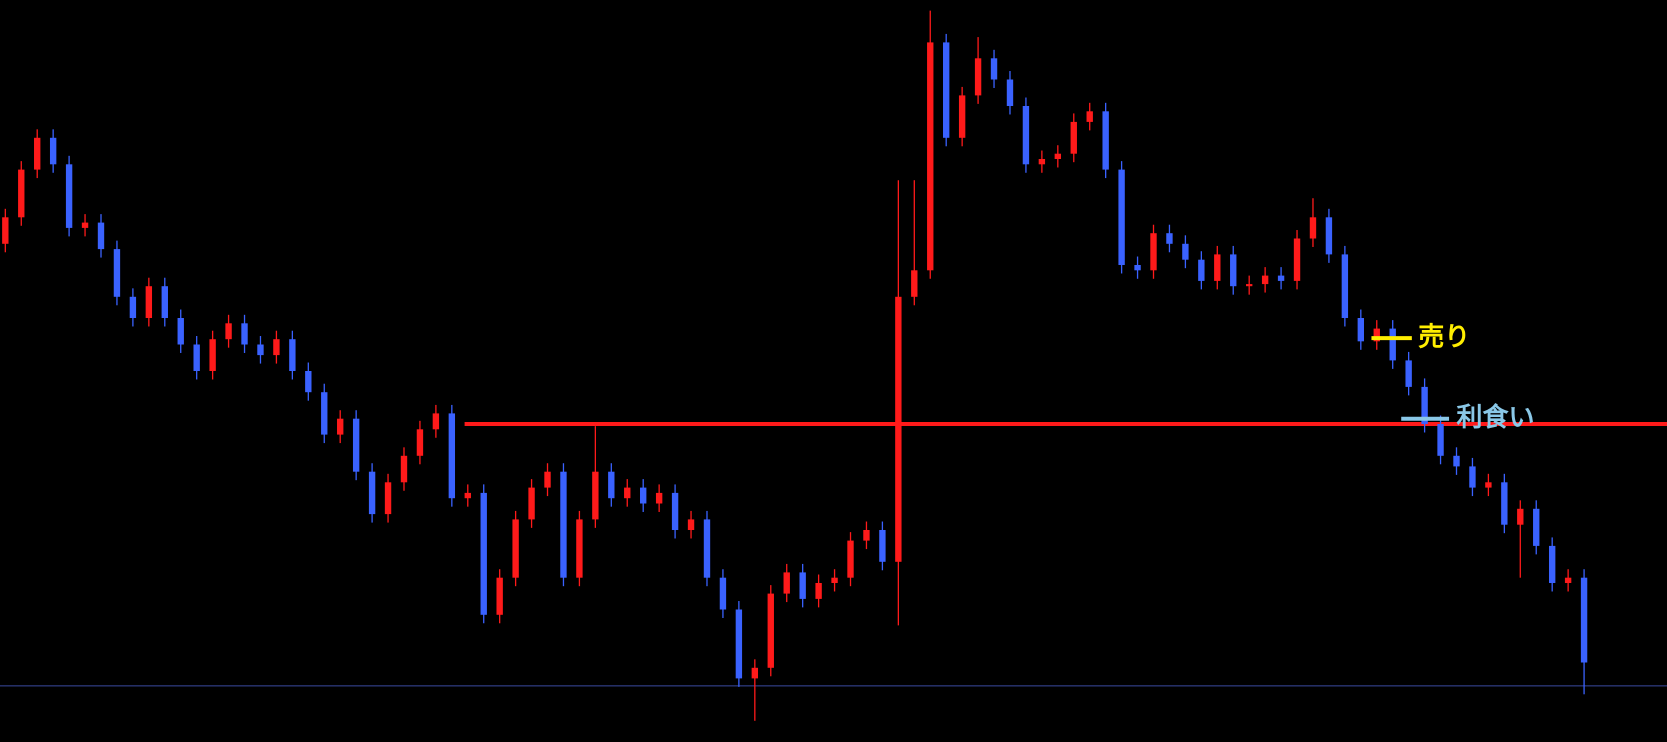 The image size is (1667, 742). Describe the element at coordinates (1444, 338) in the screenshot. I see `annotation-label: 売り` at that location.